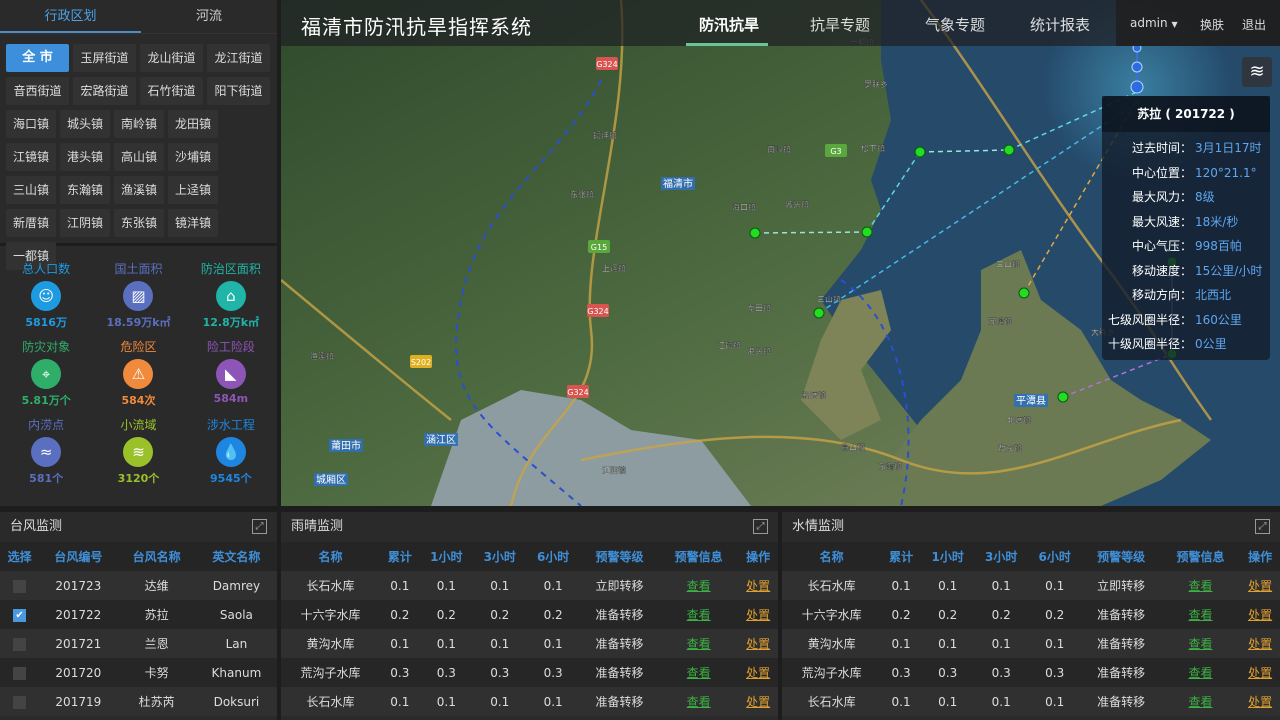  What do you see at coordinates (779, 149) in the screenshot?
I see `map-place-label: 南岭镇` at bounding box center [779, 149].